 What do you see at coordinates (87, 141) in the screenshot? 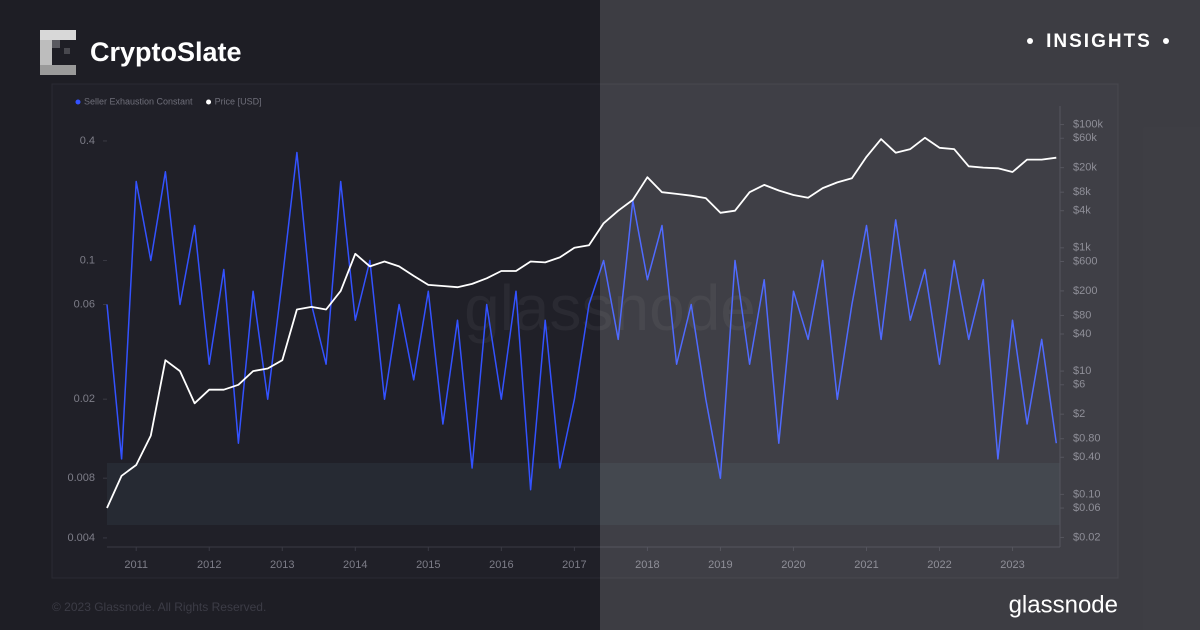
I see `y-tick-label: 0.4` at bounding box center [87, 141].